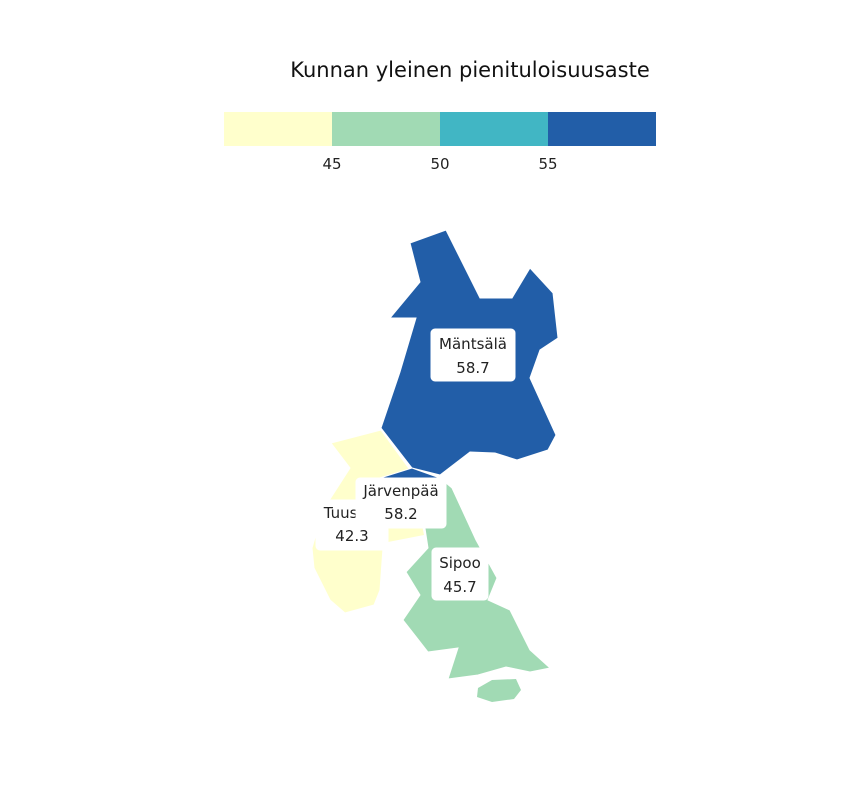 The height and width of the screenshot is (792, 864). What do you see at coordinates (473, 344) in the screenshot?
I see `label-mantsala-name: Mäntsälä` at bounding box center [473, 344].